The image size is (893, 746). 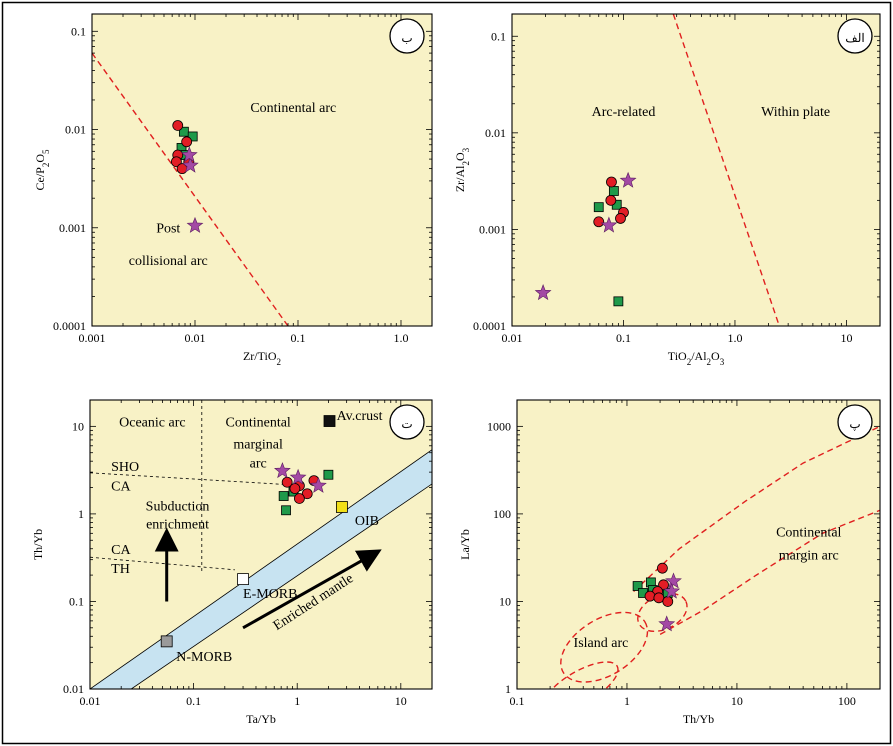 I want to click on y-tick-label: 10, so click(x=505, y=601).